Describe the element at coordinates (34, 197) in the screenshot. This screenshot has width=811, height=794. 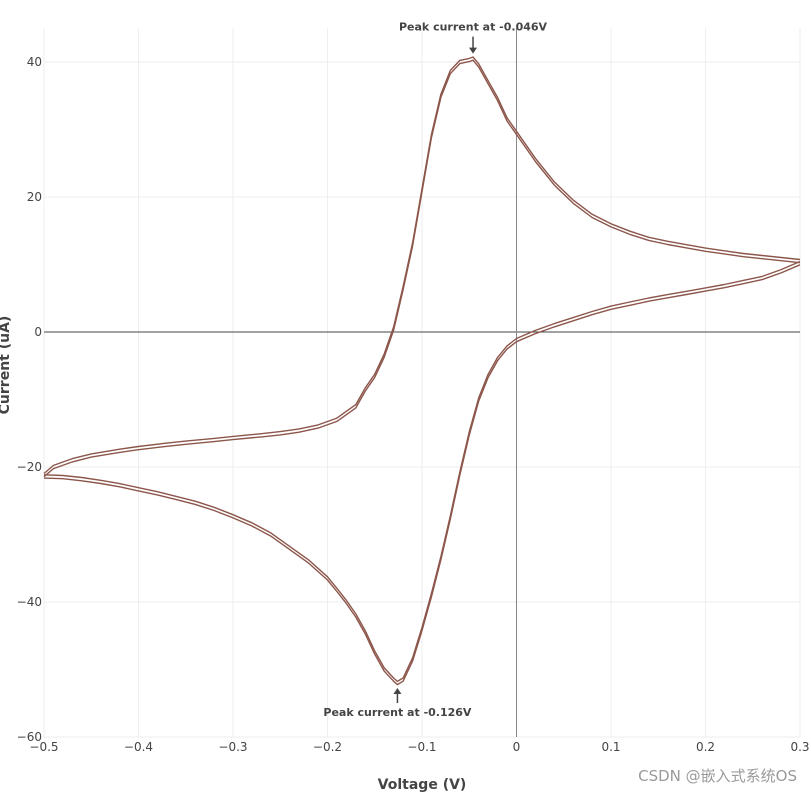
I see `y-tick-label: 20` at that location.